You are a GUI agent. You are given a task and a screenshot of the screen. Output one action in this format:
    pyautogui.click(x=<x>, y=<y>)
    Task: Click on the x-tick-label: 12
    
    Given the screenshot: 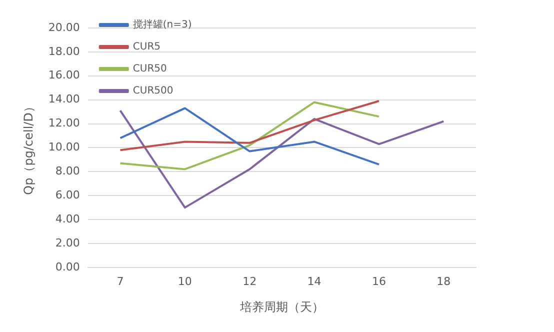 What is the action you would take?
    pyautogui.click(x=249, y=281)
    